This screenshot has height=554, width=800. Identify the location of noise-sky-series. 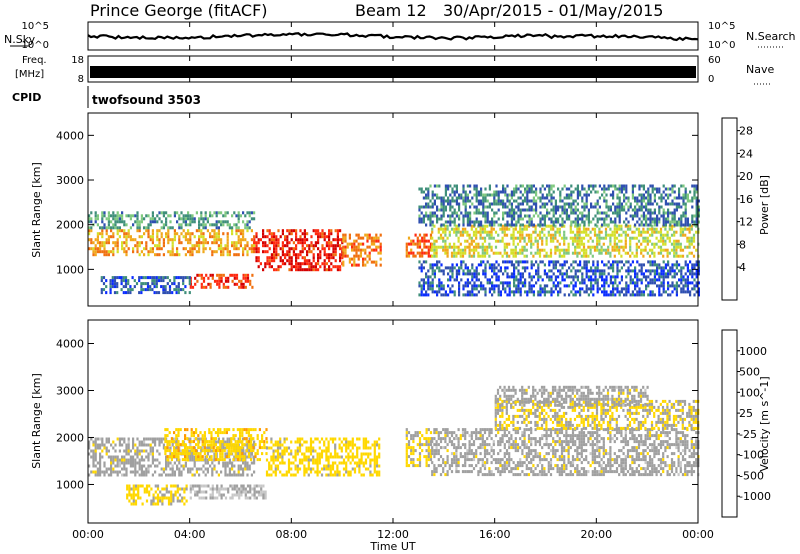
(393, 37).